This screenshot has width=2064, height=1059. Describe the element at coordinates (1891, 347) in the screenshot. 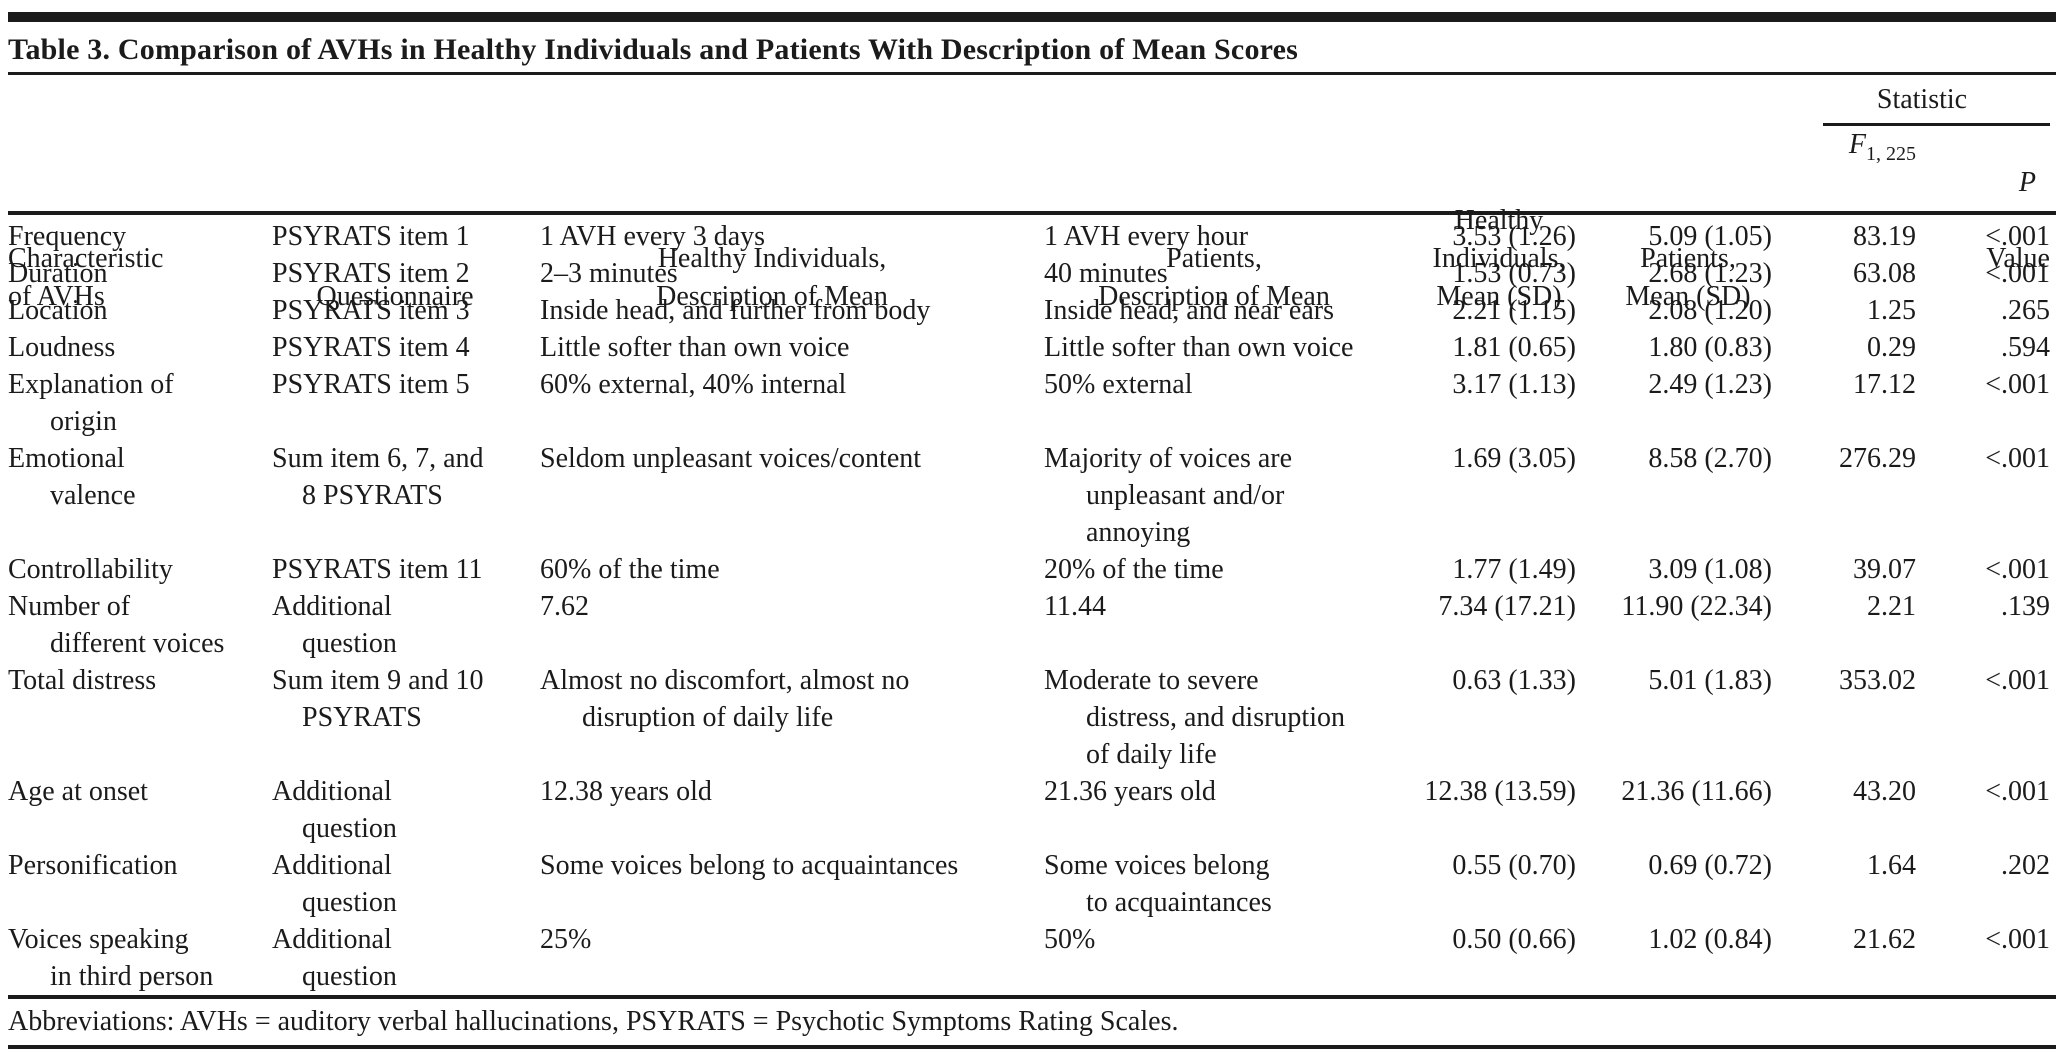

I see `cell-f-statistic: 0.29` at that location.